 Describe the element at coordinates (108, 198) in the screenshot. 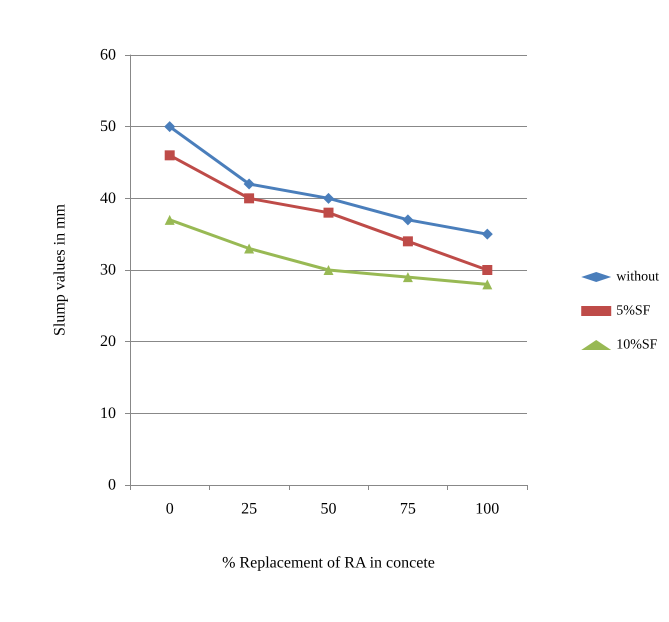

I see `y-tick-label: 40` at that location.